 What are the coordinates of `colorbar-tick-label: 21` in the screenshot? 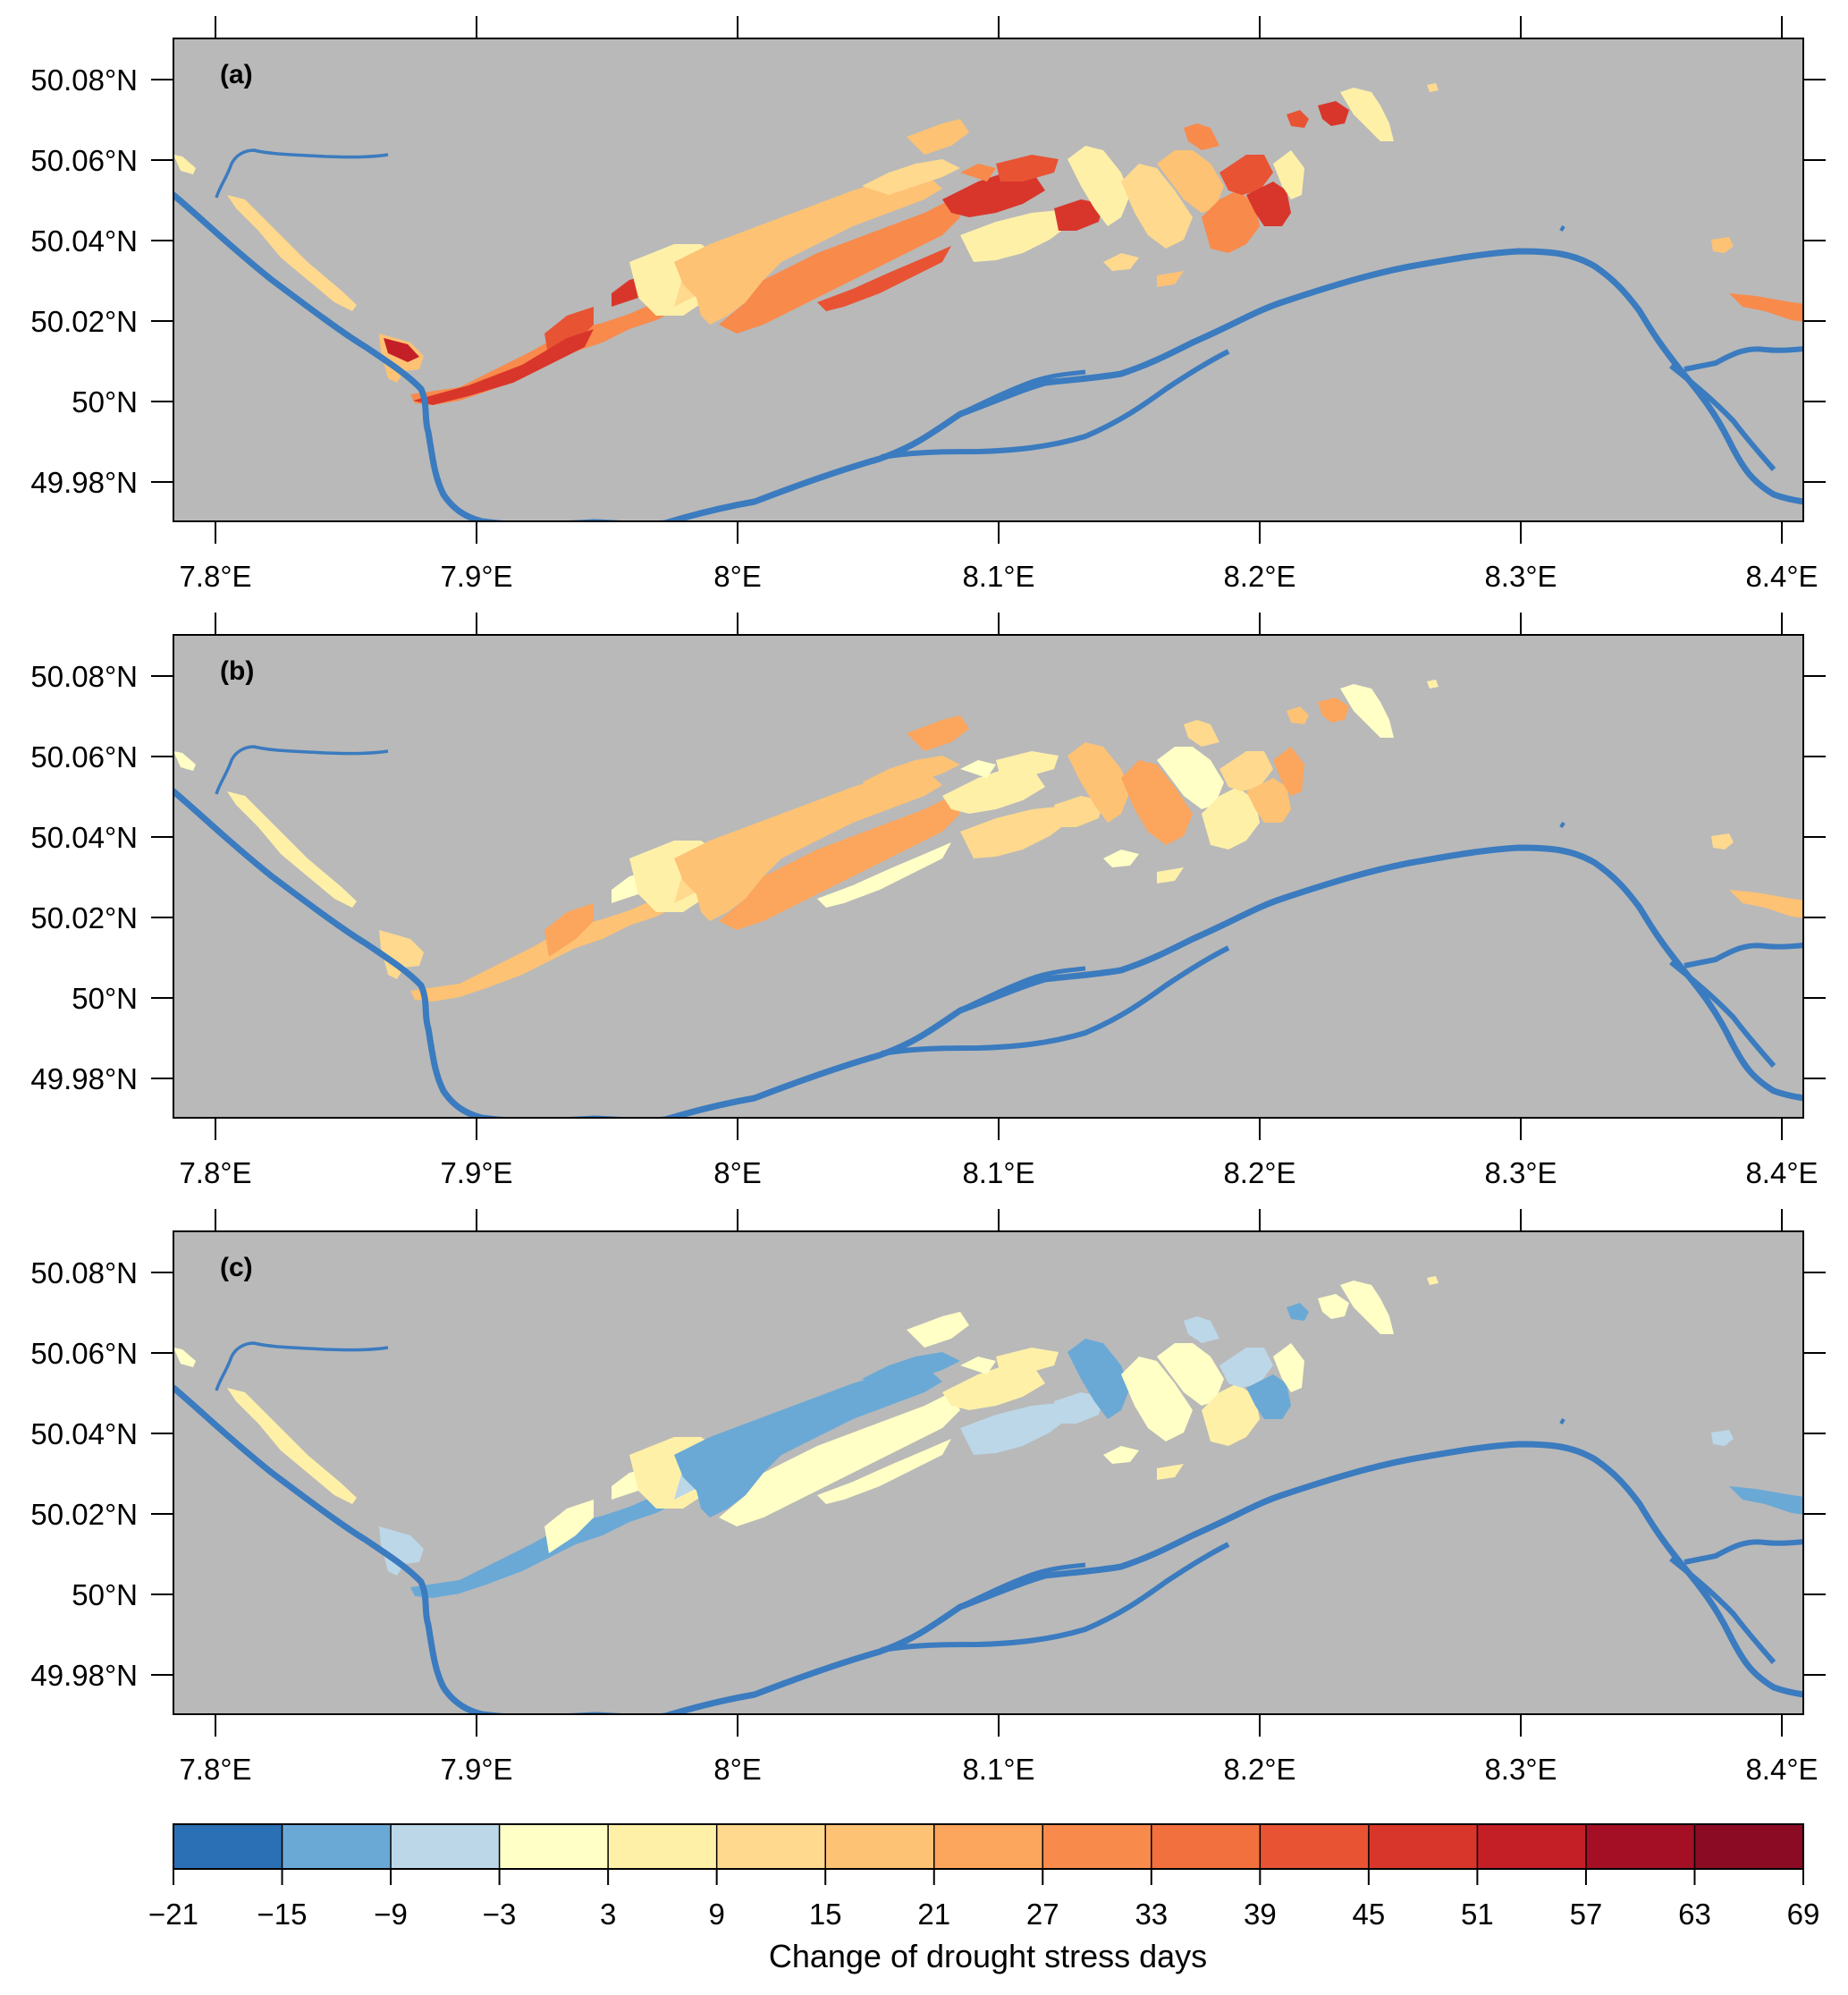 It's located at (933, 1915).